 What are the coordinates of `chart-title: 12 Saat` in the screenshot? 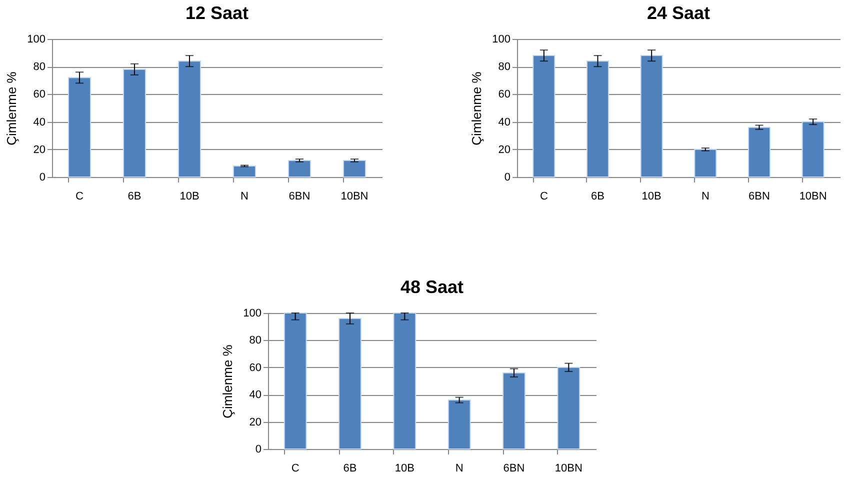 It's located at (217, 13).